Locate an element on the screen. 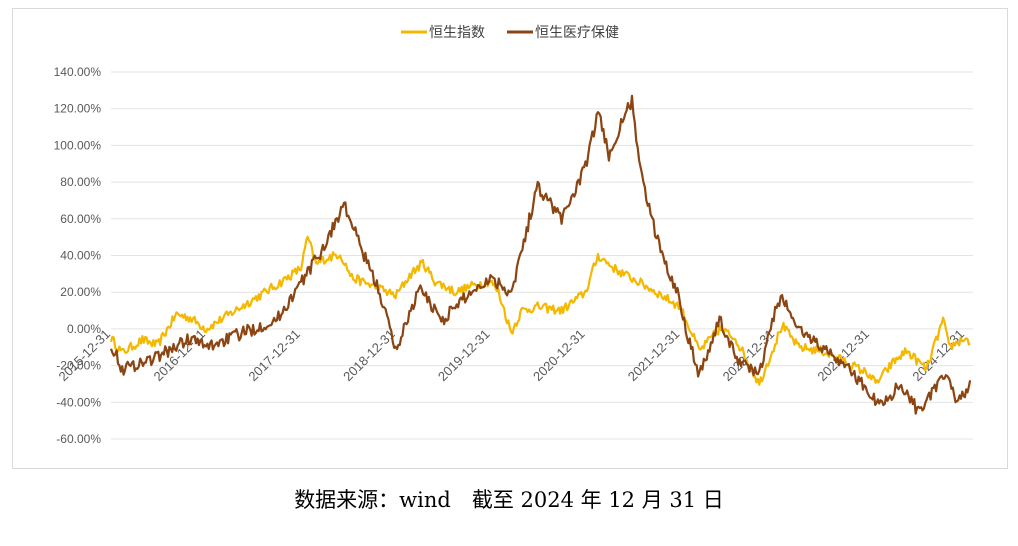 Image resolution: width=1018 pixels, height=546 pixels. legend-label: 恒生医疗保健 is located at coordinates (577, 33).